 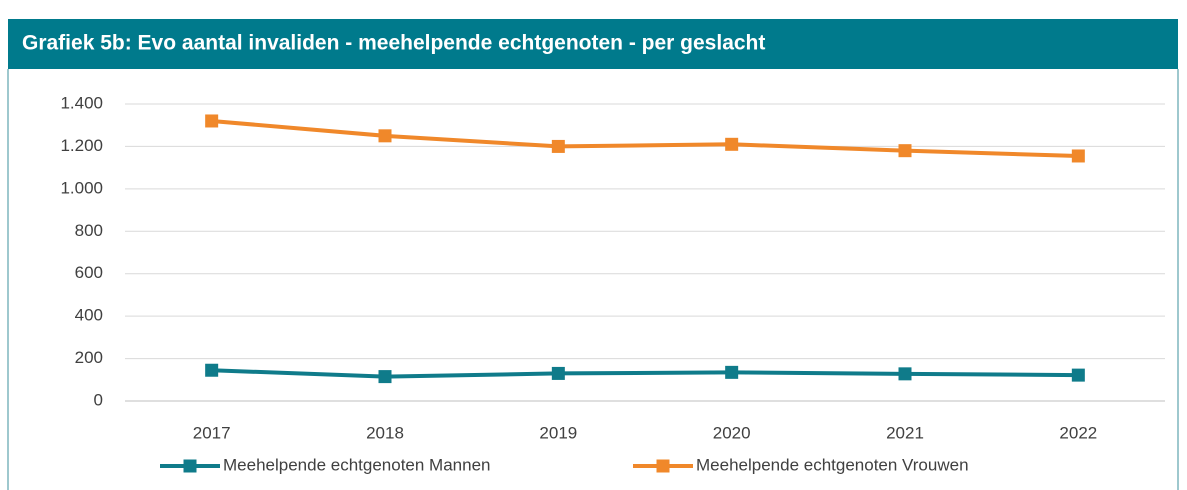 What do you see at coordinates (81, 187) in the screenshot?
I see `y-tick-label: 1.000` at bounding box center [81, 187].